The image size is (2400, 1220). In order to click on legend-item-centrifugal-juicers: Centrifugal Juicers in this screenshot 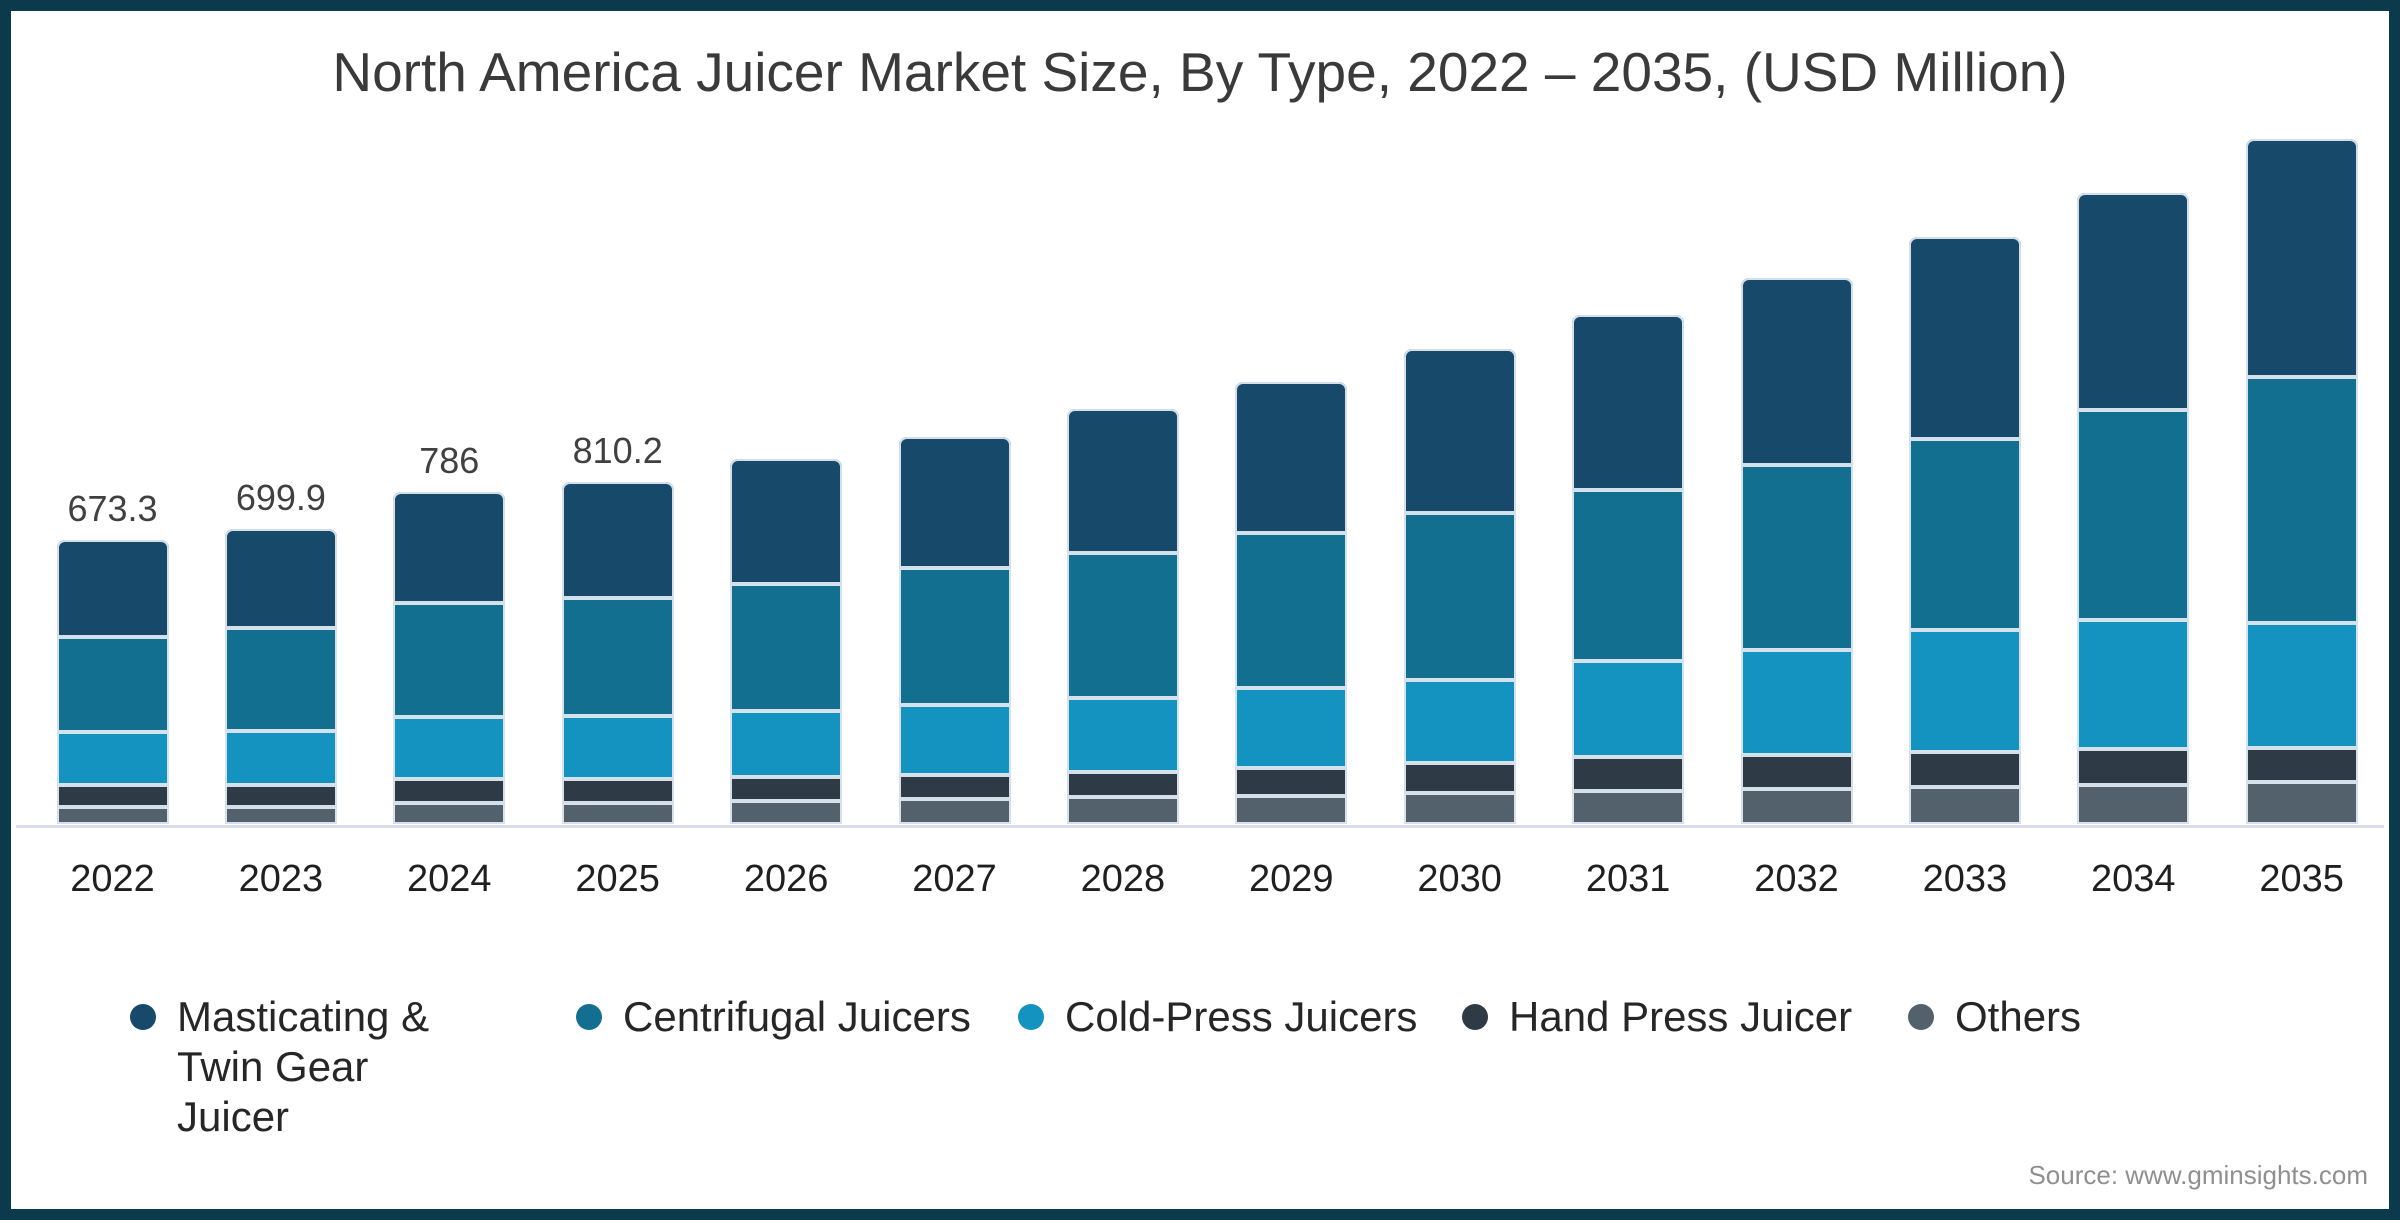, I will do `click(773, 1017)`.